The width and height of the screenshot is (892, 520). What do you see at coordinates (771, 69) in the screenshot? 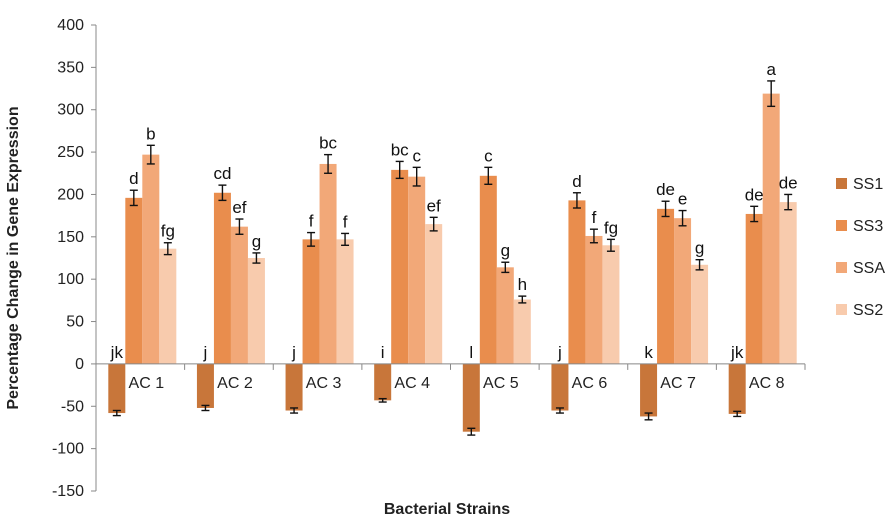
I see `significance-label: a` at bounding box center [771, 69].